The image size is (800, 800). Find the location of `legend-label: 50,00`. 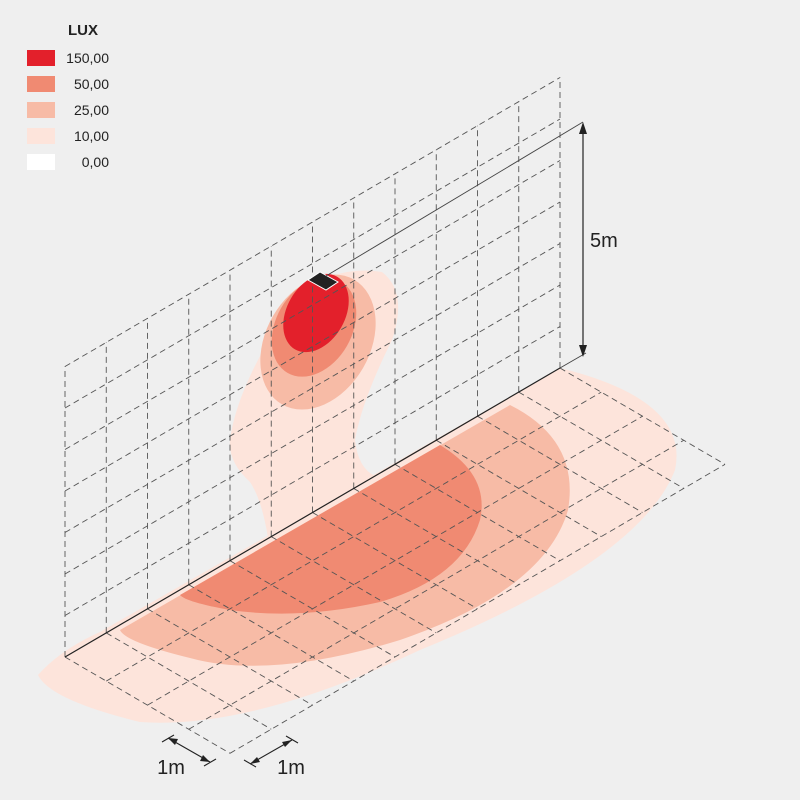

legend-label: 50,00 is located at coordinates (91, 84).